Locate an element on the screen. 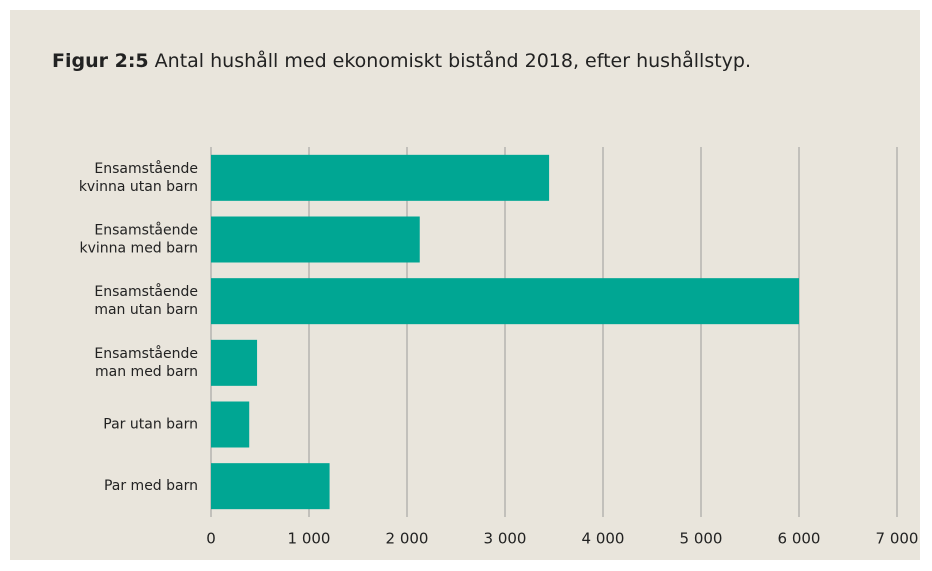 The image size is (932, 571). x-tick-label: 7 000 is located at coordinates (897, 539).